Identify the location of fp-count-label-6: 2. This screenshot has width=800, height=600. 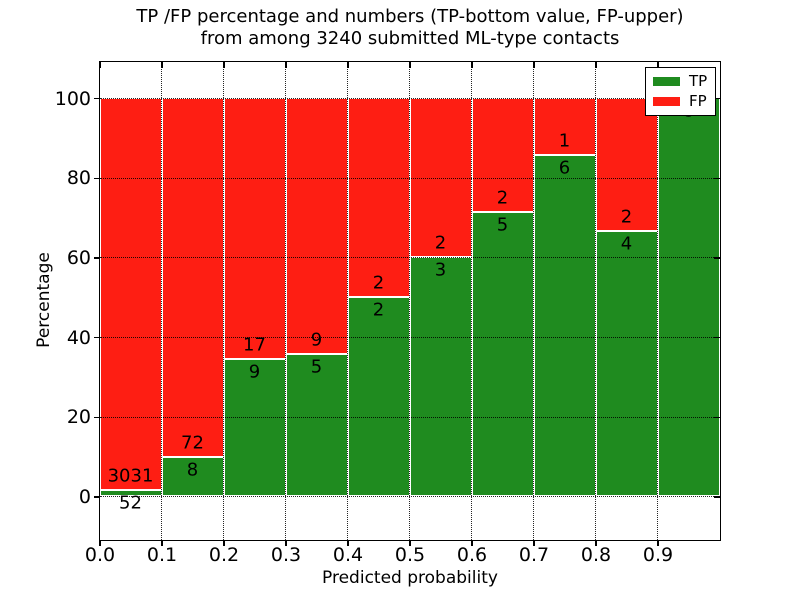
(502, 198).